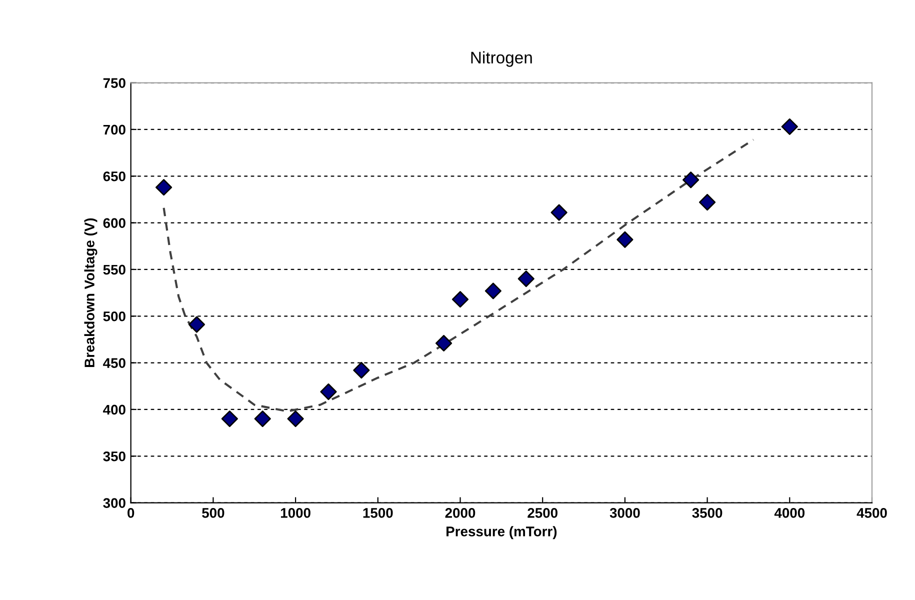 The width and height of the screenshot is (915, 600). Describe the element at coordinates (625, 513) in the screenshot. I see `x-tick-label: 3000` at that location.